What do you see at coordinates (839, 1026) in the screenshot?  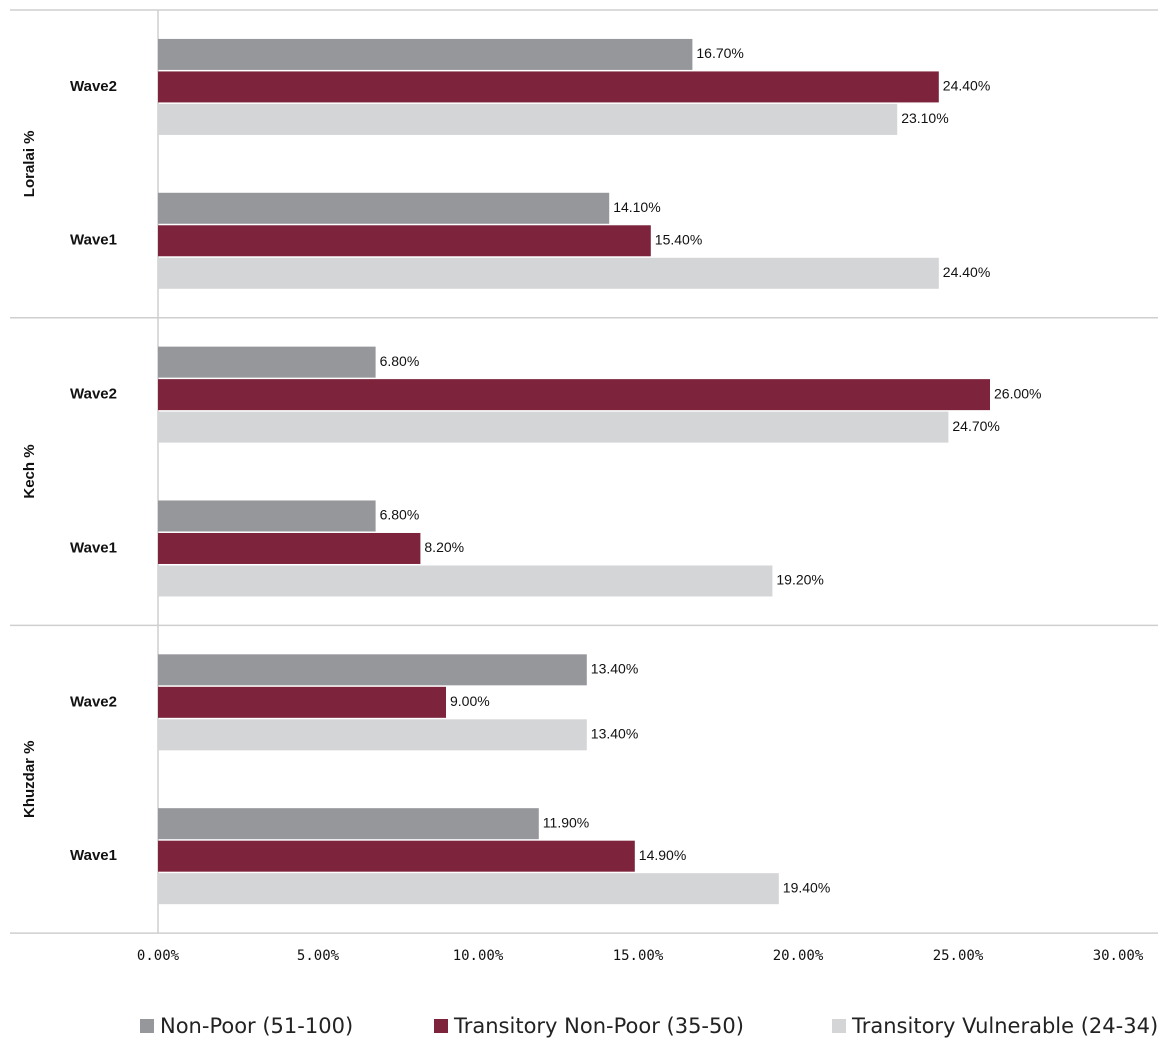 I see `legend-swatch-transitory-vulnerable` at bounding box center [839, 1026].